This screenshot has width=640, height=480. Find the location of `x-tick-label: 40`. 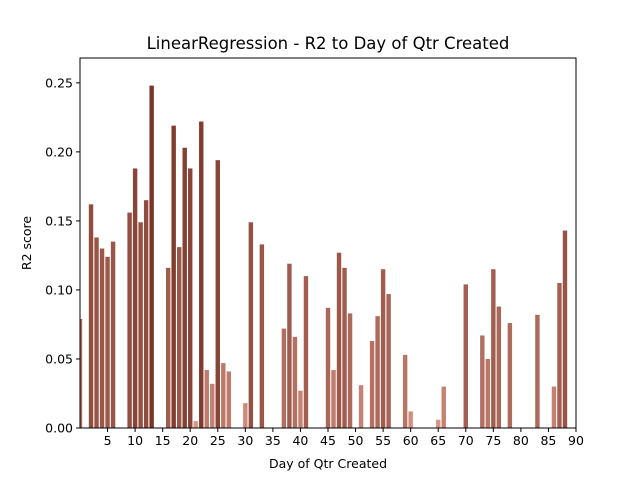

x-tick-label: 40 is located at coordinates (300, 440).